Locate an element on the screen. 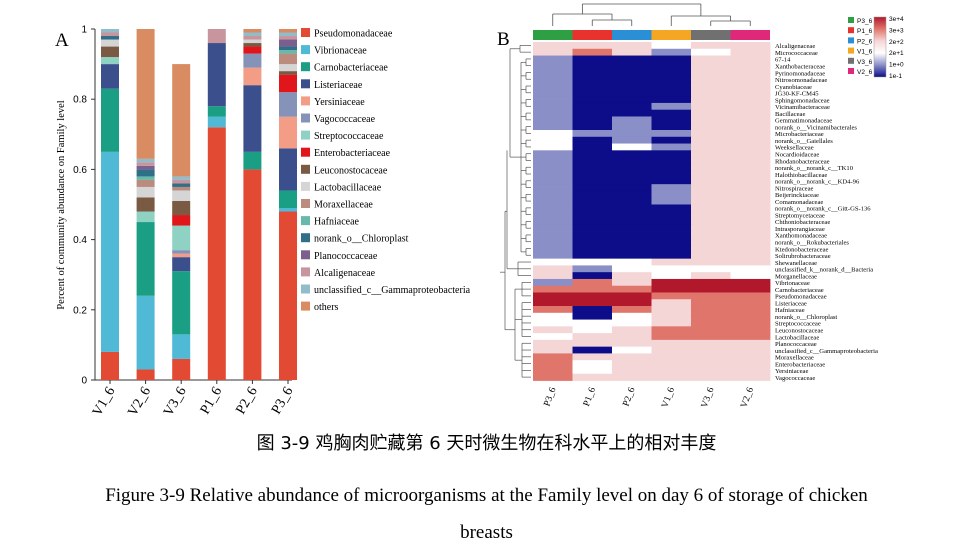  heatmap-row-label: Alcaligenaceae is located at coordinates (795, 46).